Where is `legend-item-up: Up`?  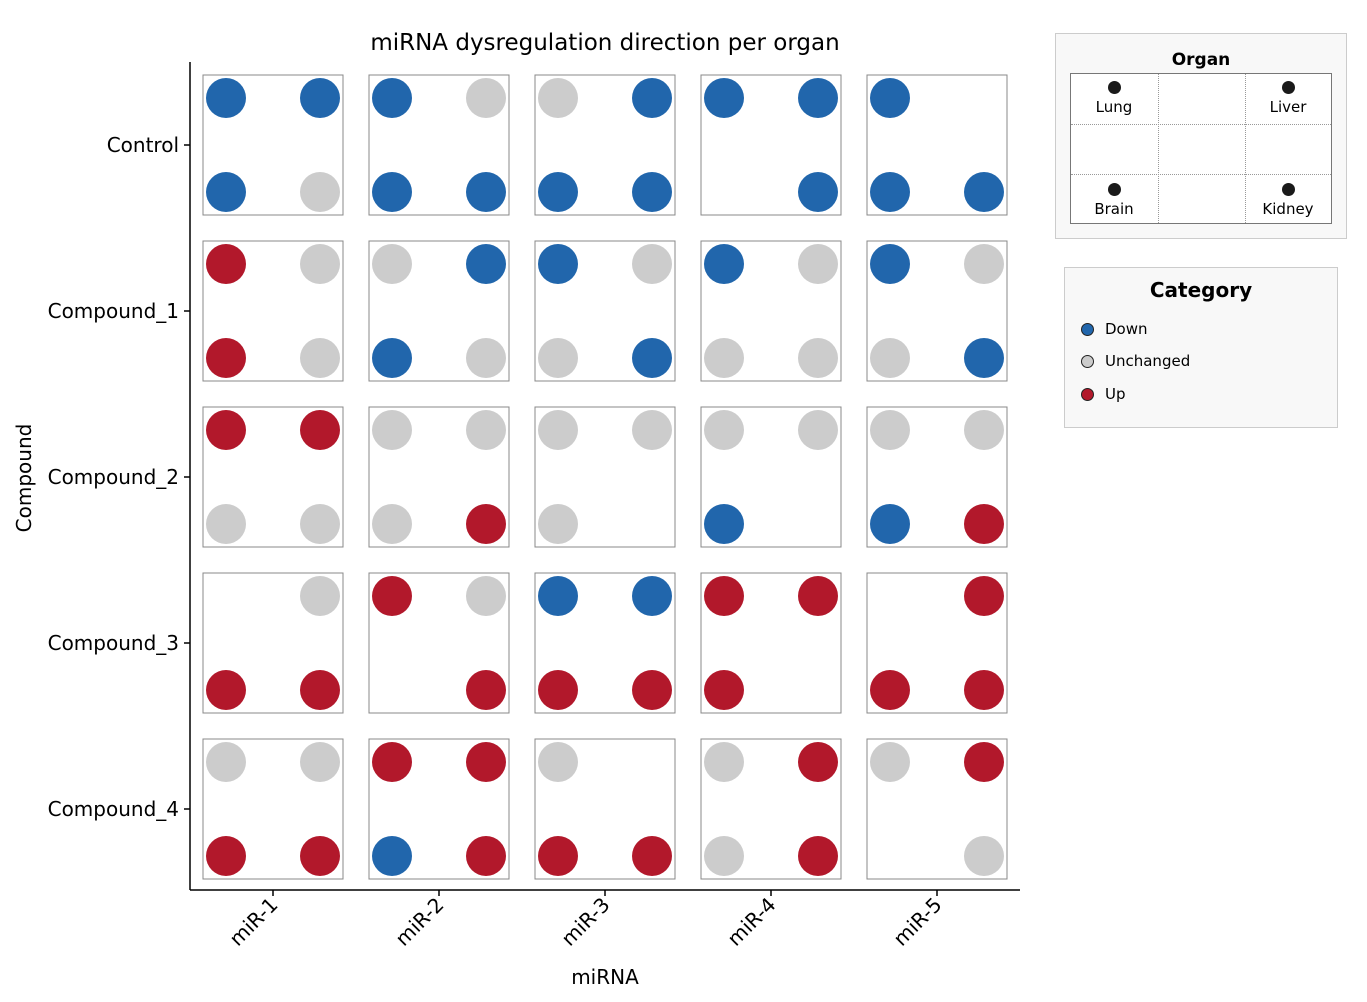 legend-item-up: Up is located at coordinates (1103, 394).